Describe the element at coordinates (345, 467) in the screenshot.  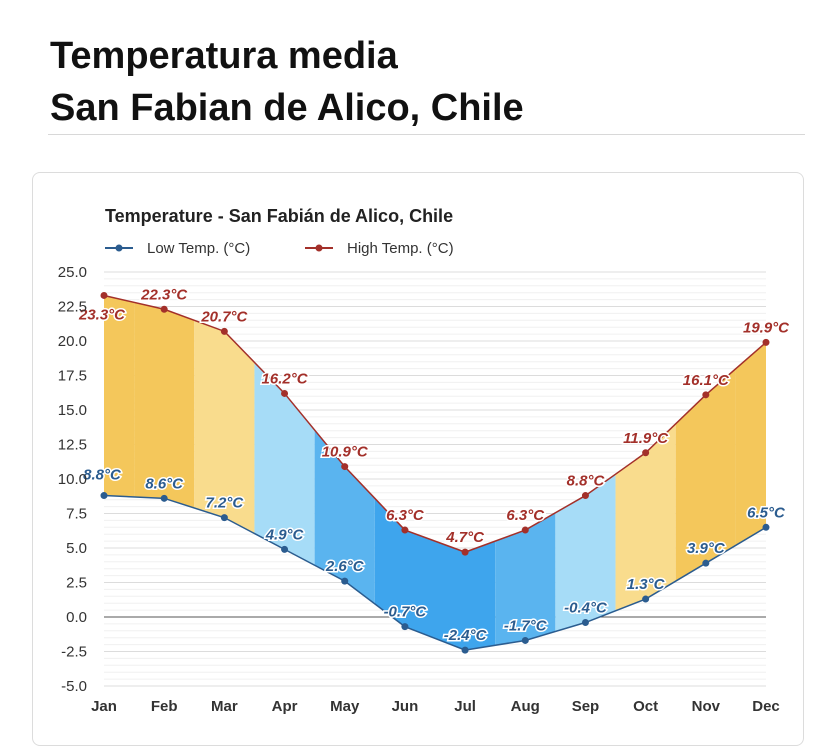
I see `high-point-may` at that location.